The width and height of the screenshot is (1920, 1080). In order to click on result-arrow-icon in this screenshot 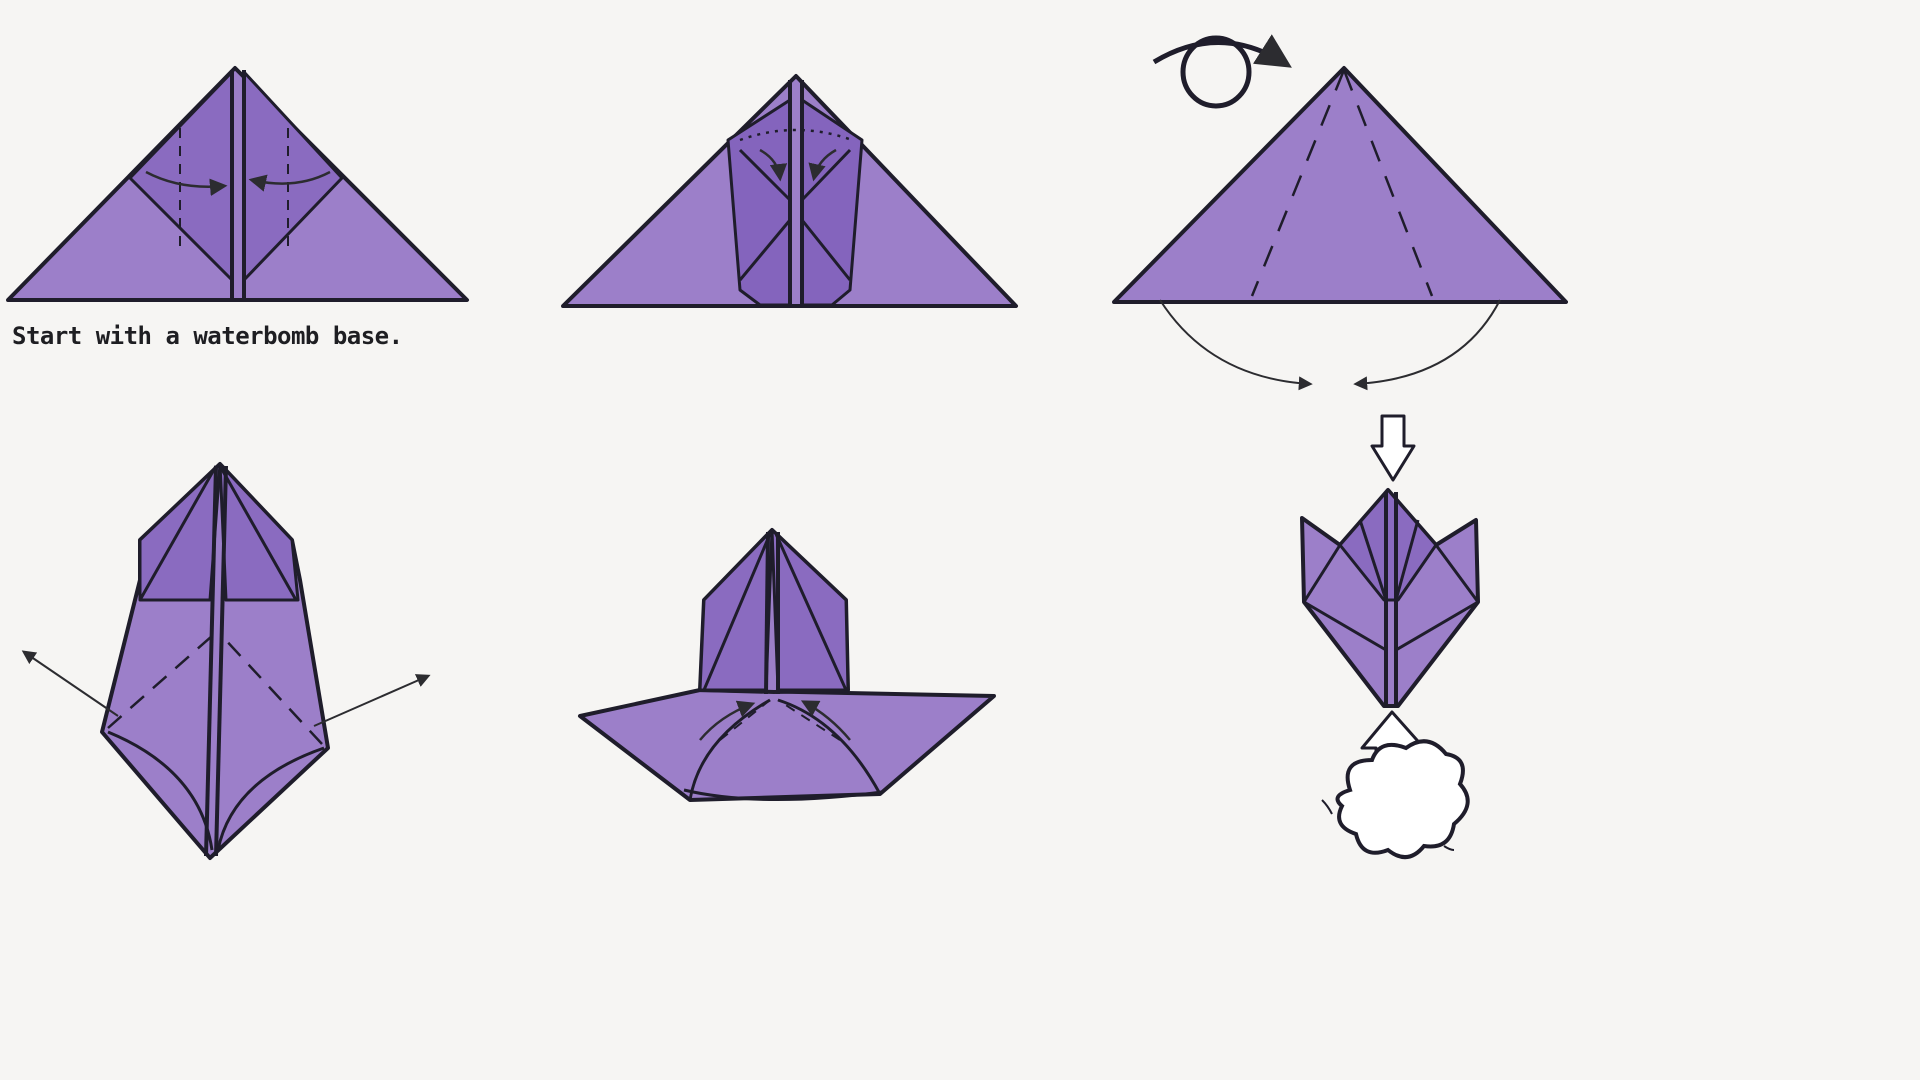, I will do `click(1393, 448)`.